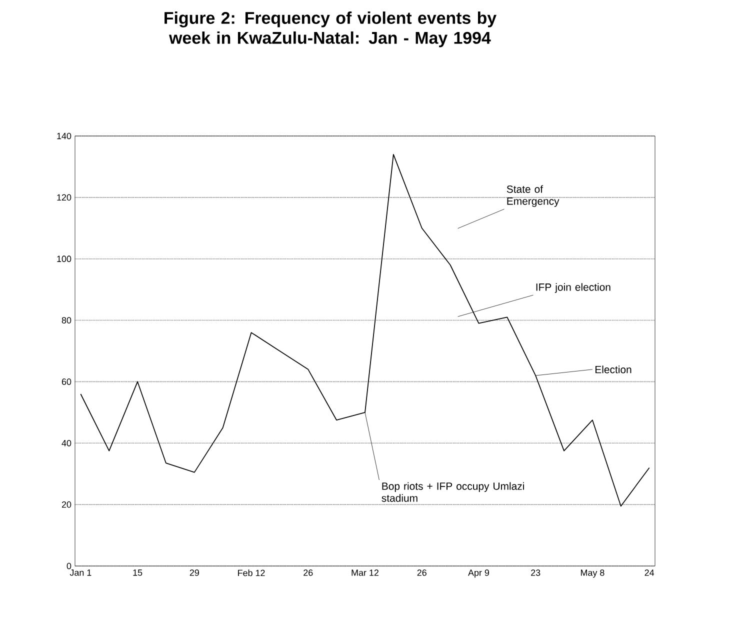 Image resolution: width=736 pixels, height=636 pixels. What do you see at coordinates (330, 30) in the screenshot?
I see `chart-title: Figure 2: Frequency of violent events by week in KwaZulu-Natal: Jan - May 1994` at bounding box center [330, 30].